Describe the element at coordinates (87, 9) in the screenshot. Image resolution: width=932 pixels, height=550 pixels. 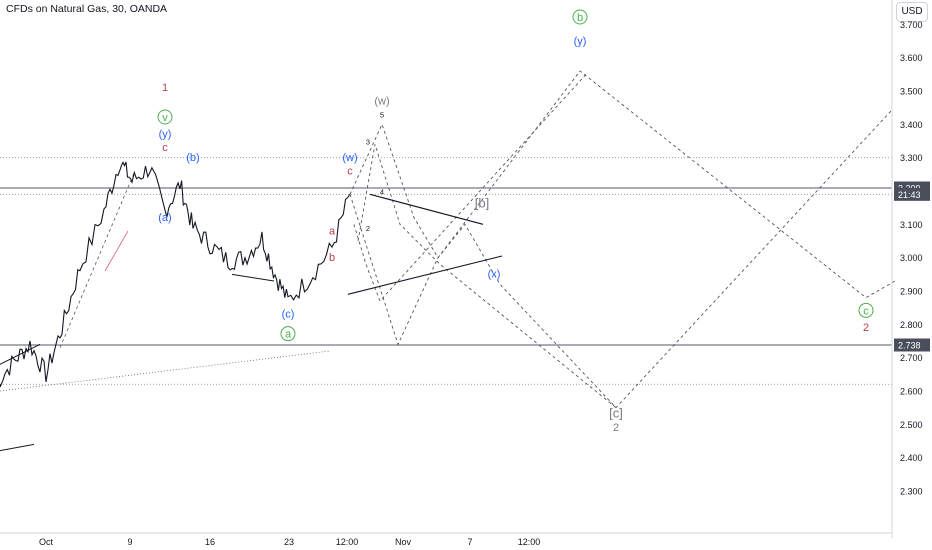
I see `chart-title: CFDs on Natural Gas, 30, OANDA` at that location.